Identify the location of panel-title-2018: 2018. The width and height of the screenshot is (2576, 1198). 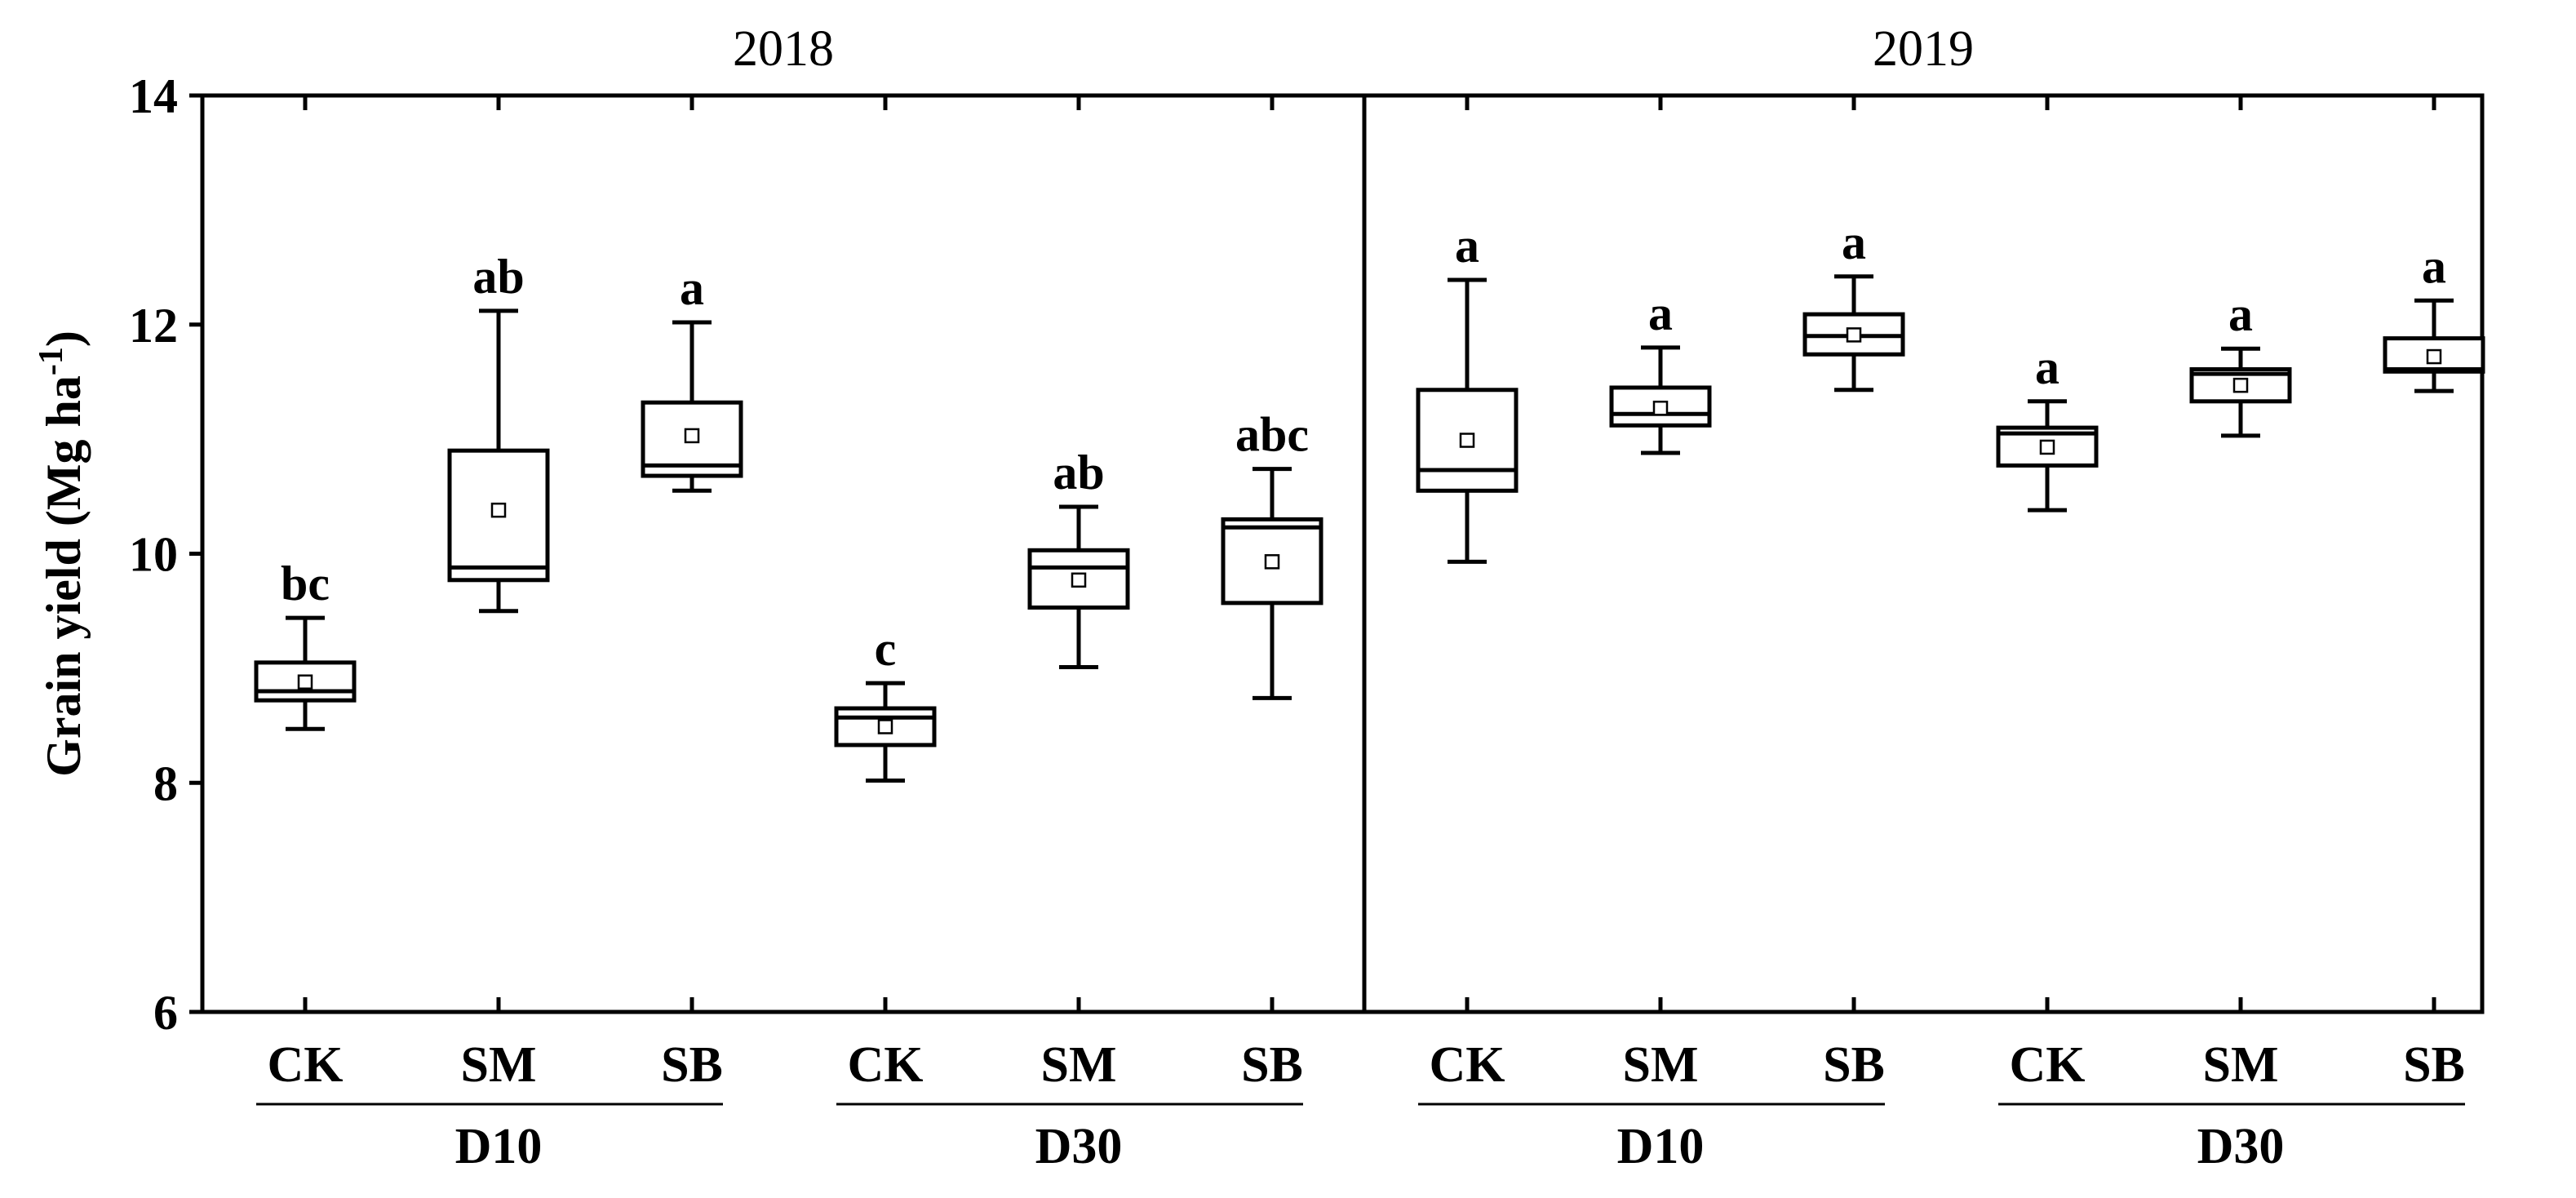
(783, 49).